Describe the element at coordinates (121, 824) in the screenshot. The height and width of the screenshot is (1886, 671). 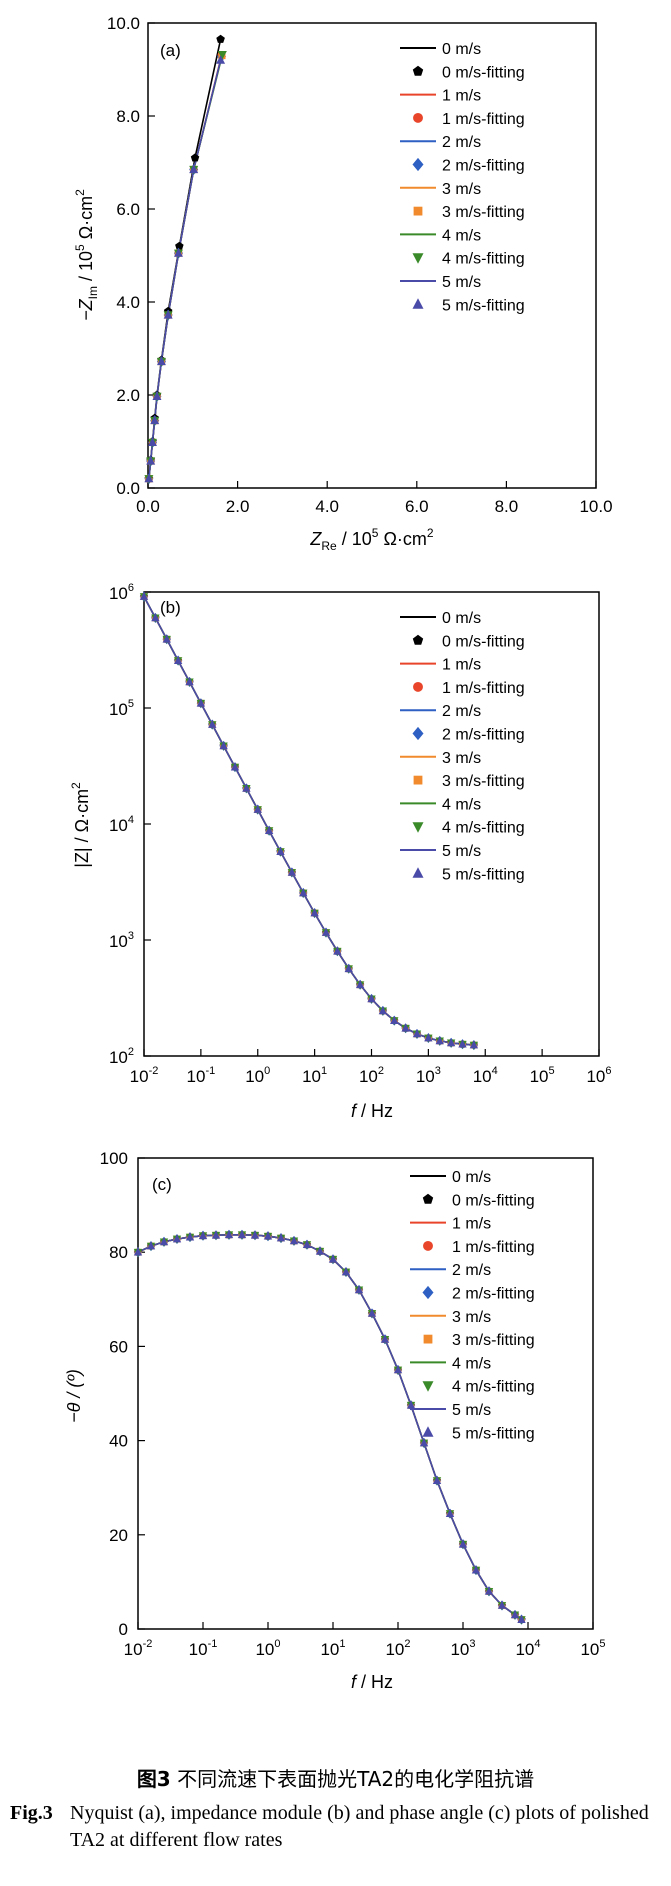
I see `tick-label: 10⁴` at that location.